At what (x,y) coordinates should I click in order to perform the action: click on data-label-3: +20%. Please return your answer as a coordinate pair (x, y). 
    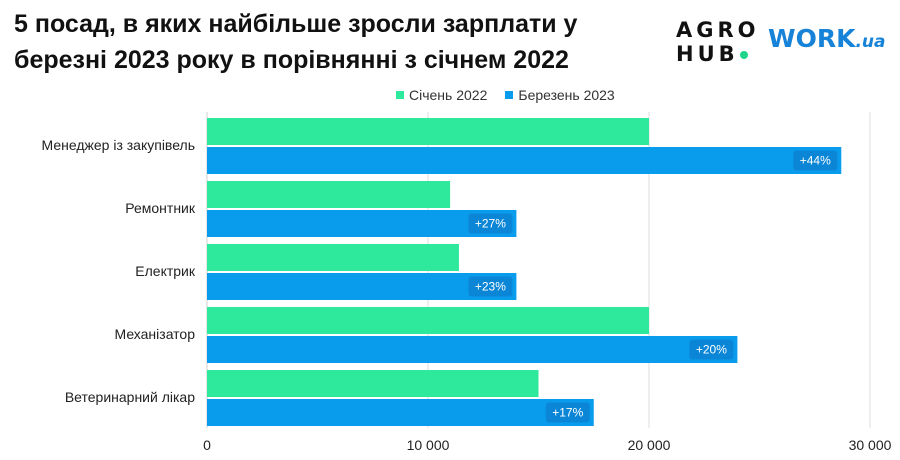
    Looking at the image, I should click on (711, 350).